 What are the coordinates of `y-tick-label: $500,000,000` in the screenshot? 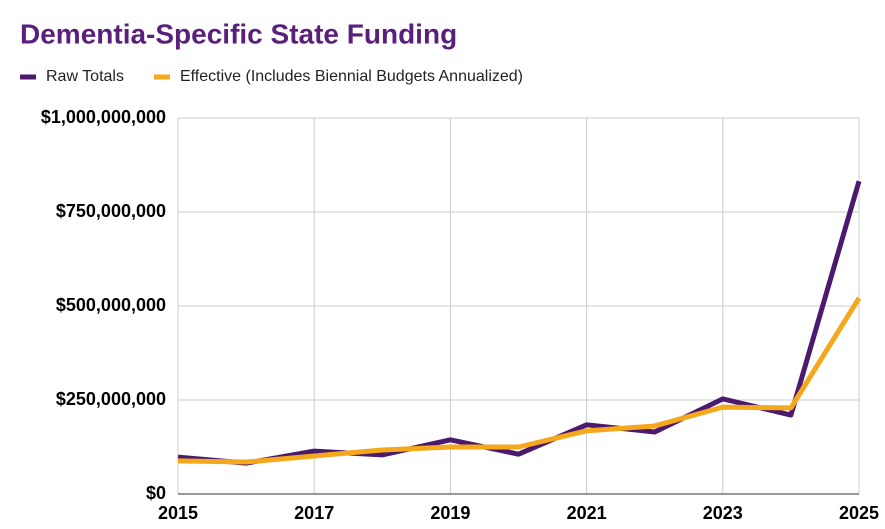 It's located at (111, 305).